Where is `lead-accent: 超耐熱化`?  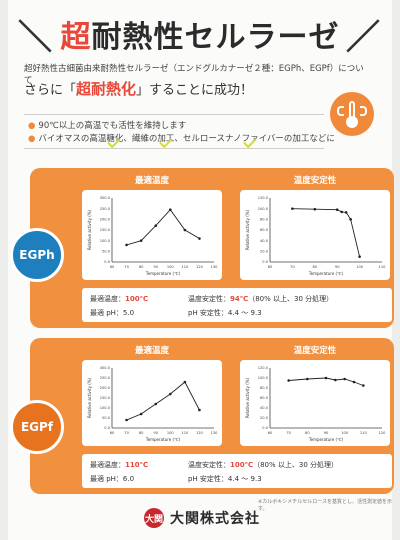 lead-accent: 超耐熱化 is located at coordinates (106, 89).